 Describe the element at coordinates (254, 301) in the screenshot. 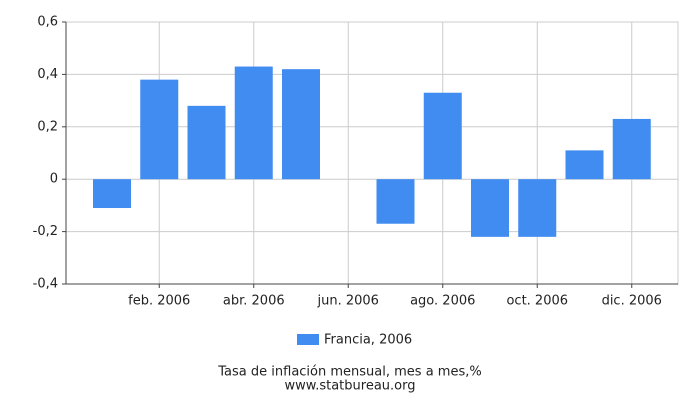

I see `x-tick-label: abr. 2006` at that location.